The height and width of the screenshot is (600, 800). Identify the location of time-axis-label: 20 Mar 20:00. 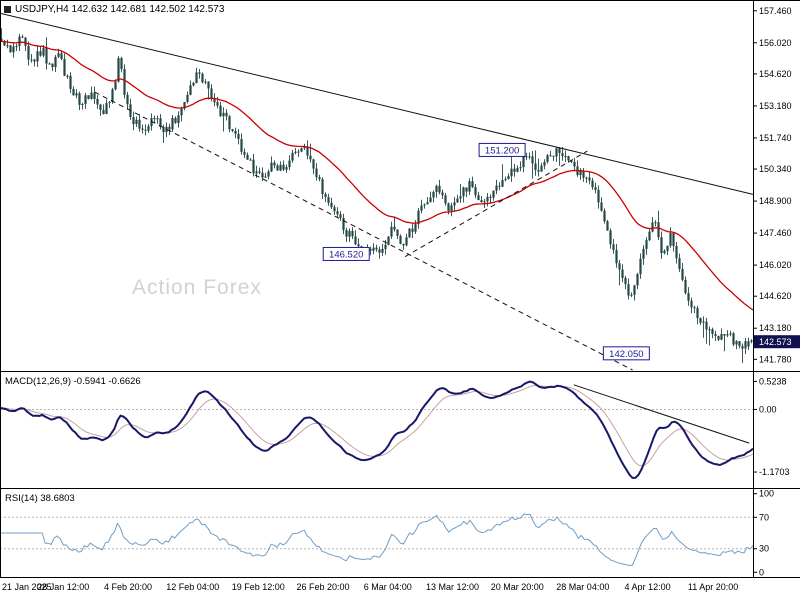
(517, 587).